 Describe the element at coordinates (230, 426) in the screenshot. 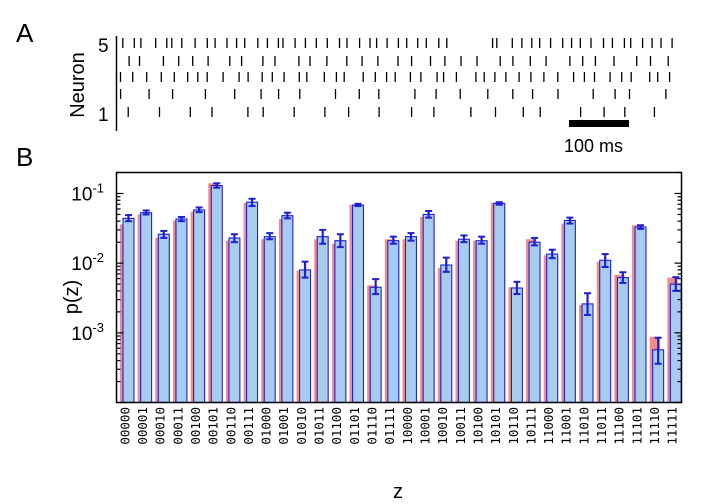

I see `x-category-label: 00110` at that location.